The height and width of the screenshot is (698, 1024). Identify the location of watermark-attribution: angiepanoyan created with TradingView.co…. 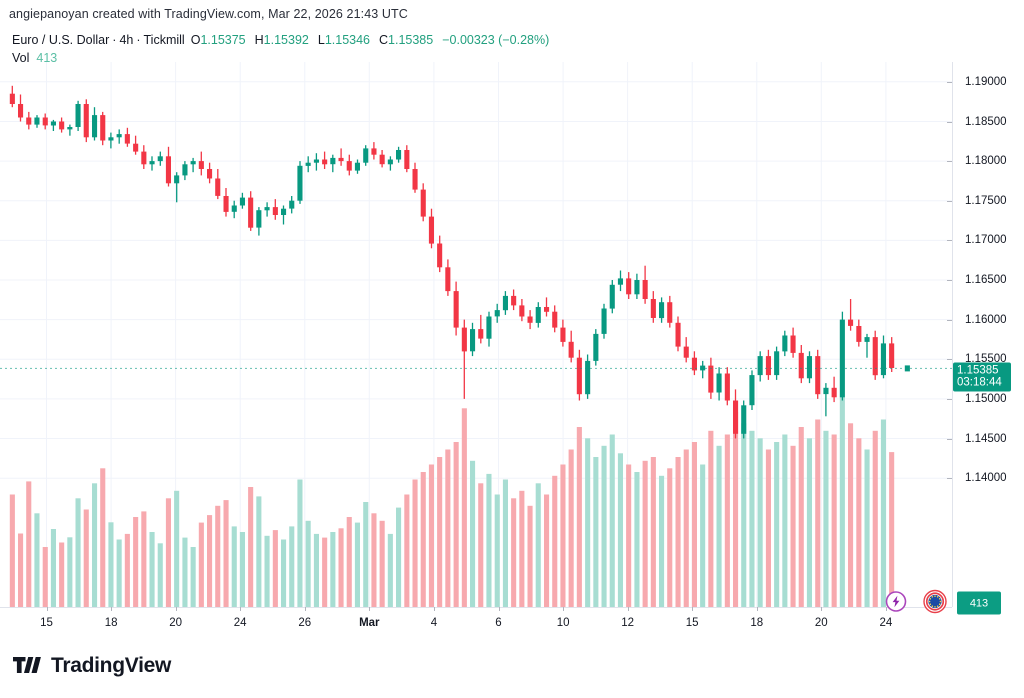
(208, 14).